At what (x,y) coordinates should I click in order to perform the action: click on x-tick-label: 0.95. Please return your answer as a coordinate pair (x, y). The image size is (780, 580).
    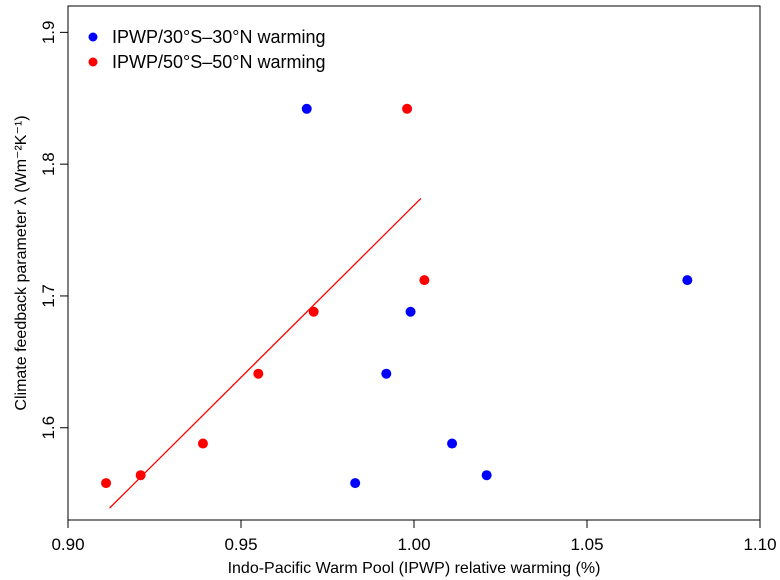
    Looking at the image, I should click on (240, 544).